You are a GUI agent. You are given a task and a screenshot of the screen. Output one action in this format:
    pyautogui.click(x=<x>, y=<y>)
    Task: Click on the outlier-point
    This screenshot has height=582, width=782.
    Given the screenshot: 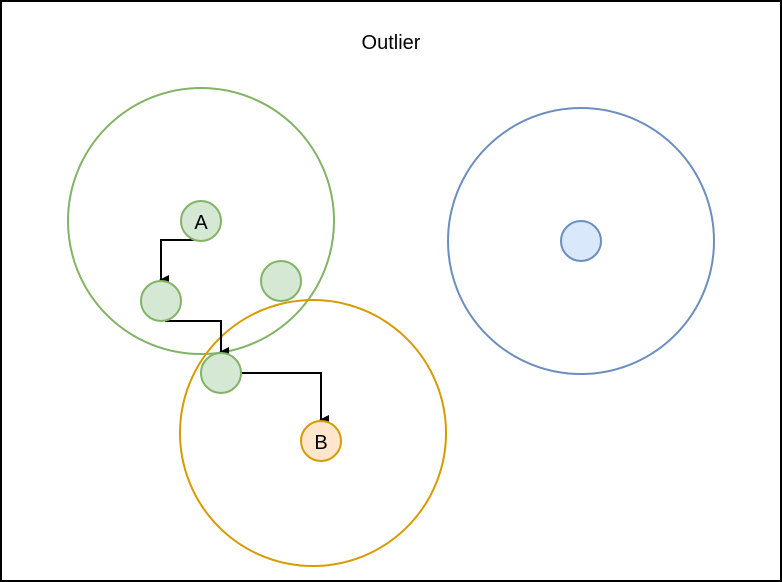 What is the action you would take?
    pyautogui.click(x=581, y=241)
    